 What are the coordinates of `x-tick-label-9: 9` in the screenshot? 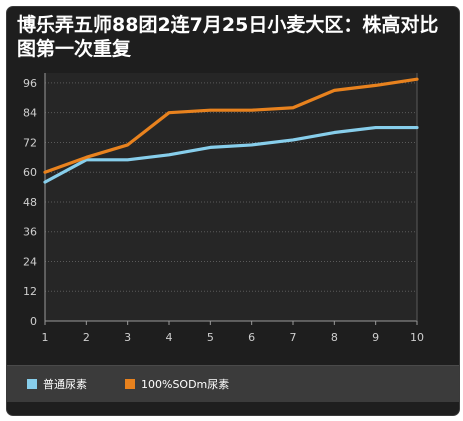 It's located at (375, 337).